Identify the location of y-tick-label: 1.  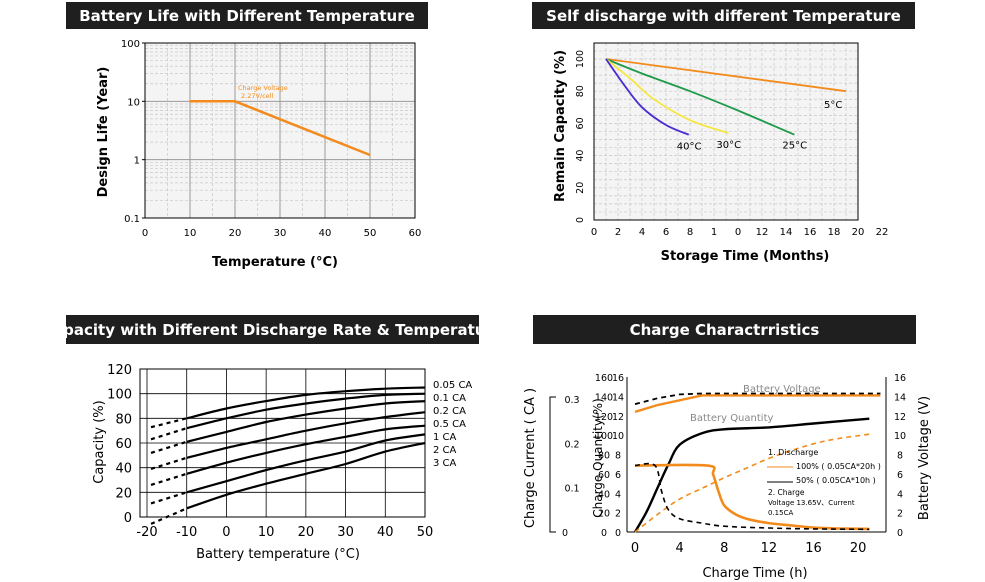
(137, 161).